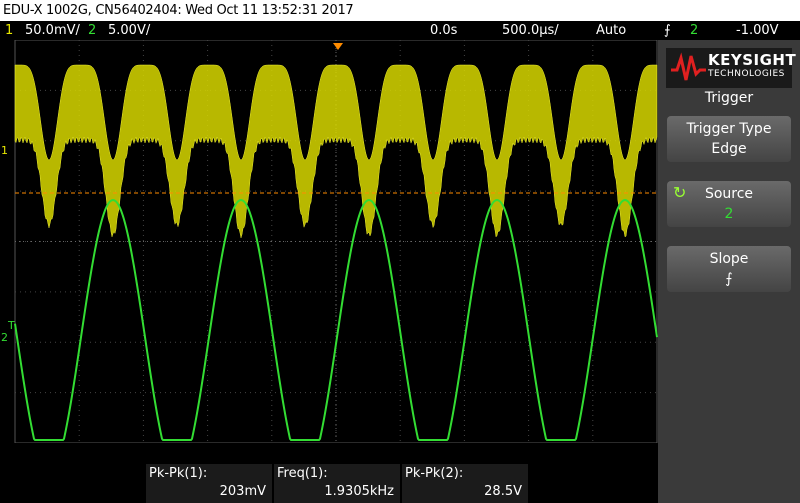 The width and height of the screenshot is (800, 503). Describe the element at coordinates (9, 30) in the screenshot. I see `ch1-number: 1` at that location.